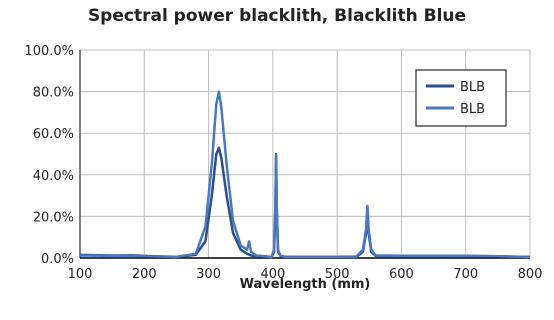 Image resolution: width=554 pixels, height=320 pixels. I want to click on x-axis-label: Wavelength (mm), so click(305, 284).